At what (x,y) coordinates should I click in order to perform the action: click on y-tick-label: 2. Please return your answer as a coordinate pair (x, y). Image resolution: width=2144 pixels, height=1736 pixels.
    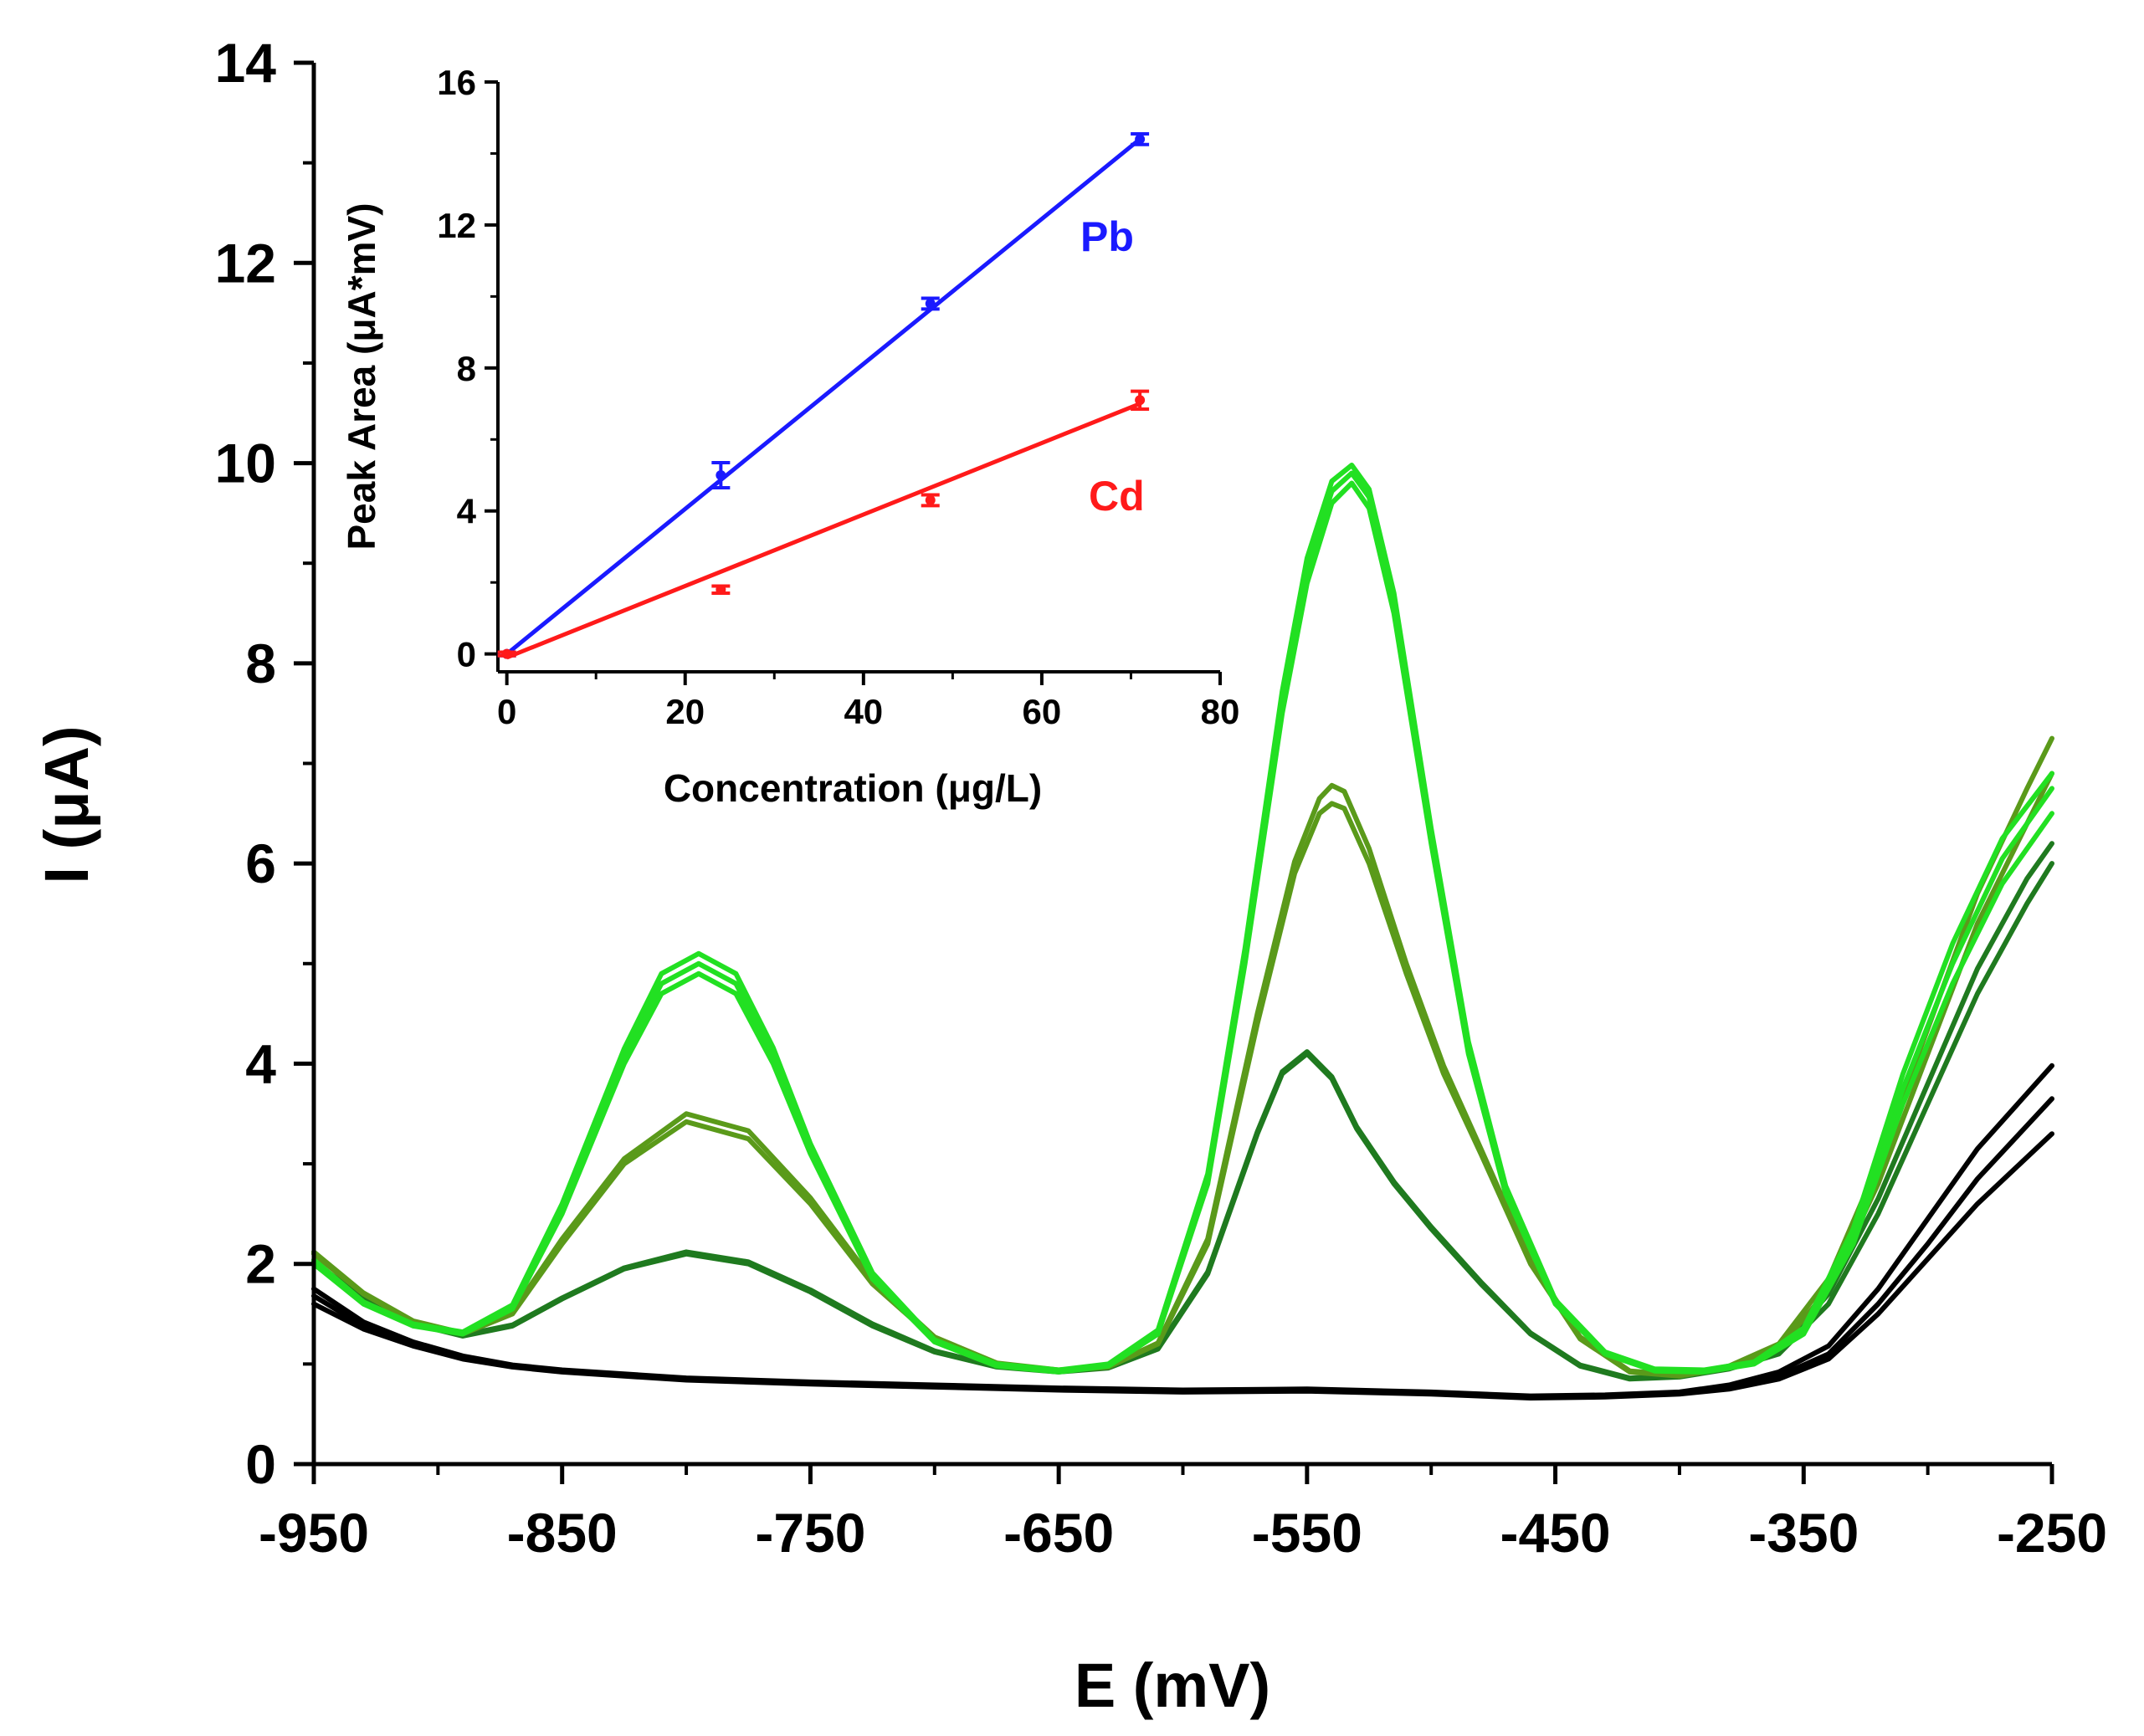
    Looking at the image, I should click on (260, 1264).